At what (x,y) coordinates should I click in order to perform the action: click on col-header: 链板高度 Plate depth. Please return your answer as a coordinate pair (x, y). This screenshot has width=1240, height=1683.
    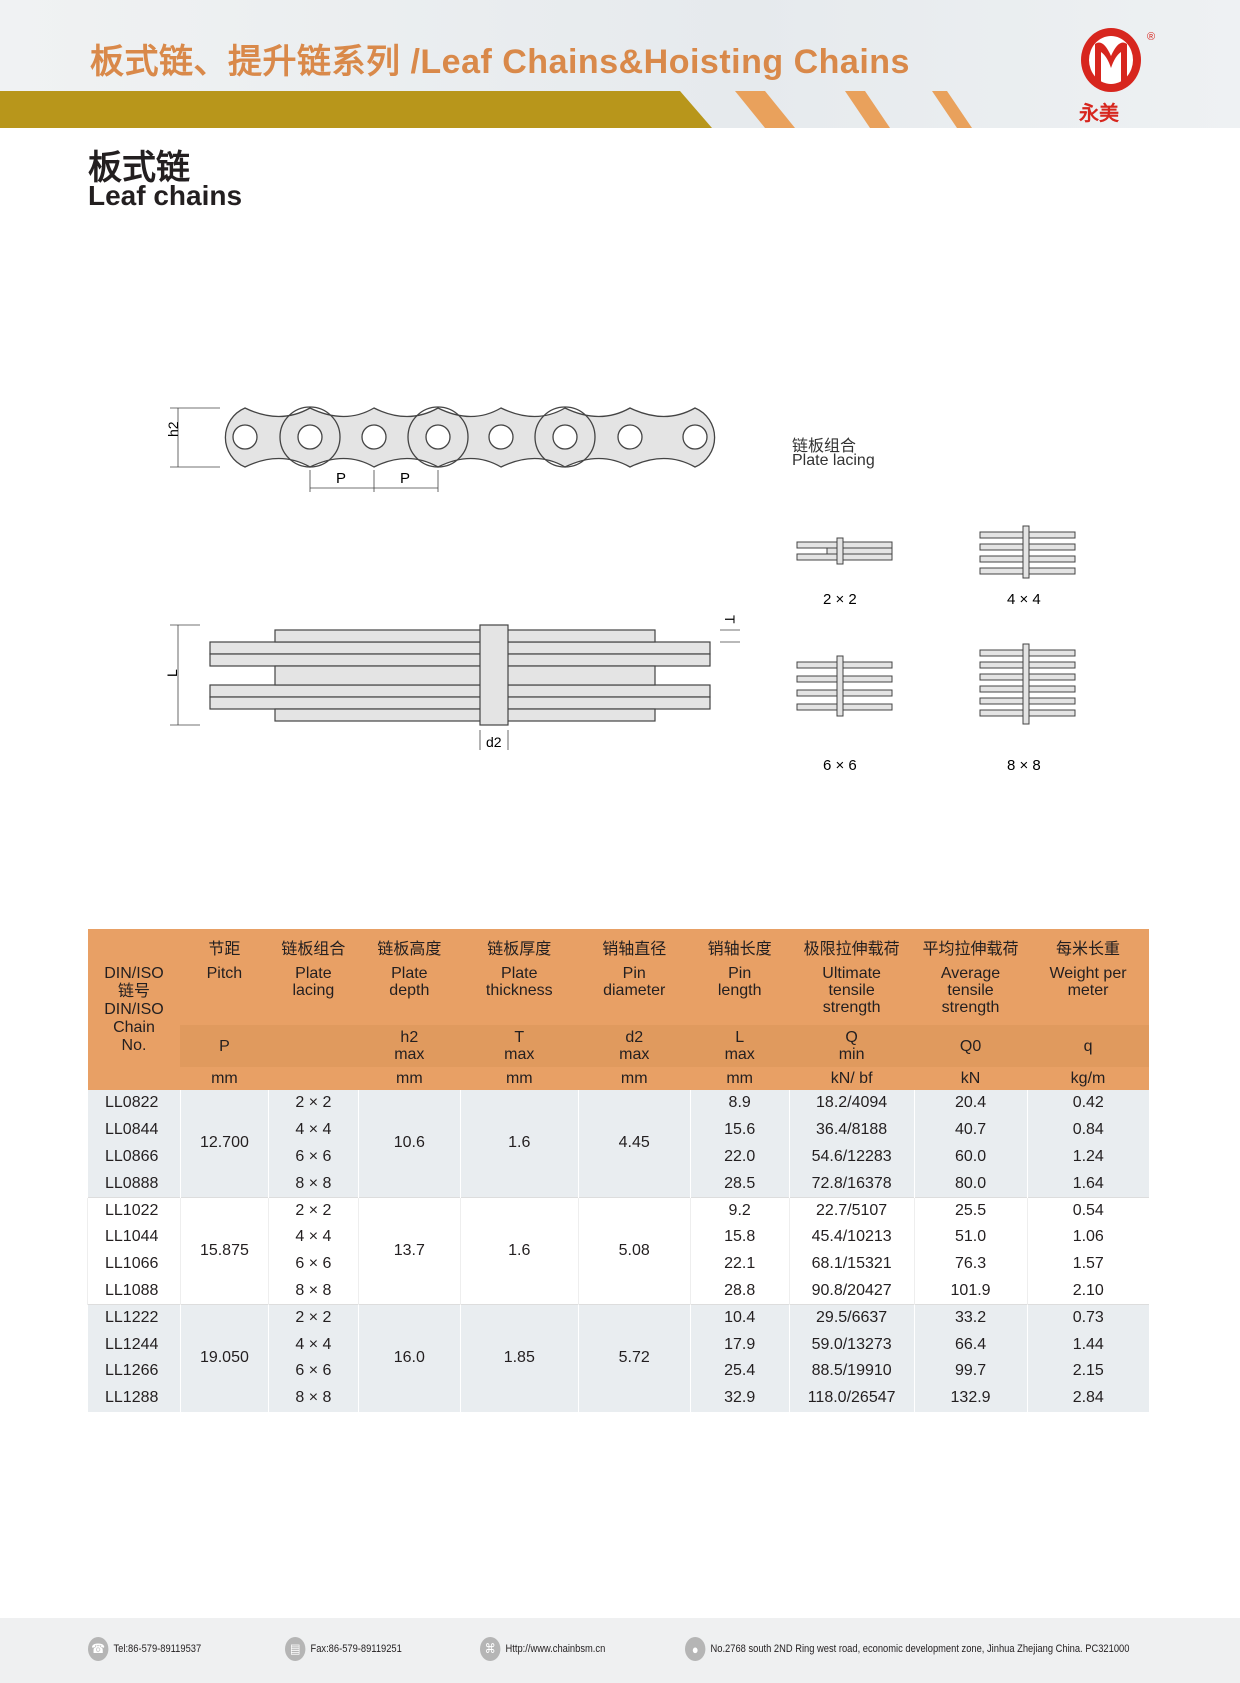
    Looking at the image, I should click on (409, 977).